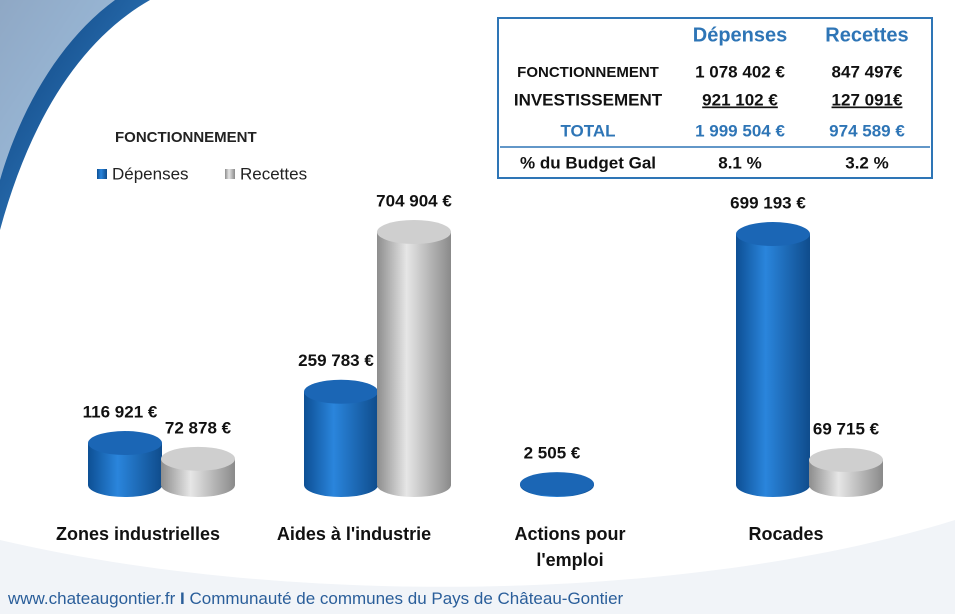 The image size is (955, 614). Describe the element at coordinates (138, 534) in the screenshot. I see `x-tick-label: Zones industrielles` at that location.